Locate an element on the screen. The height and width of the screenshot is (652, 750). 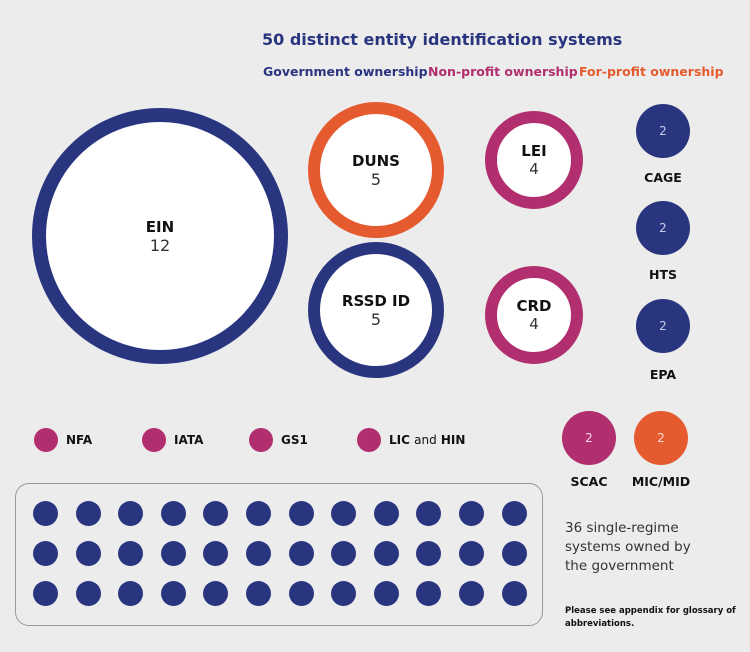
circle-rssd-id: RSSD ID 5 is located at coordinates (376, 310).